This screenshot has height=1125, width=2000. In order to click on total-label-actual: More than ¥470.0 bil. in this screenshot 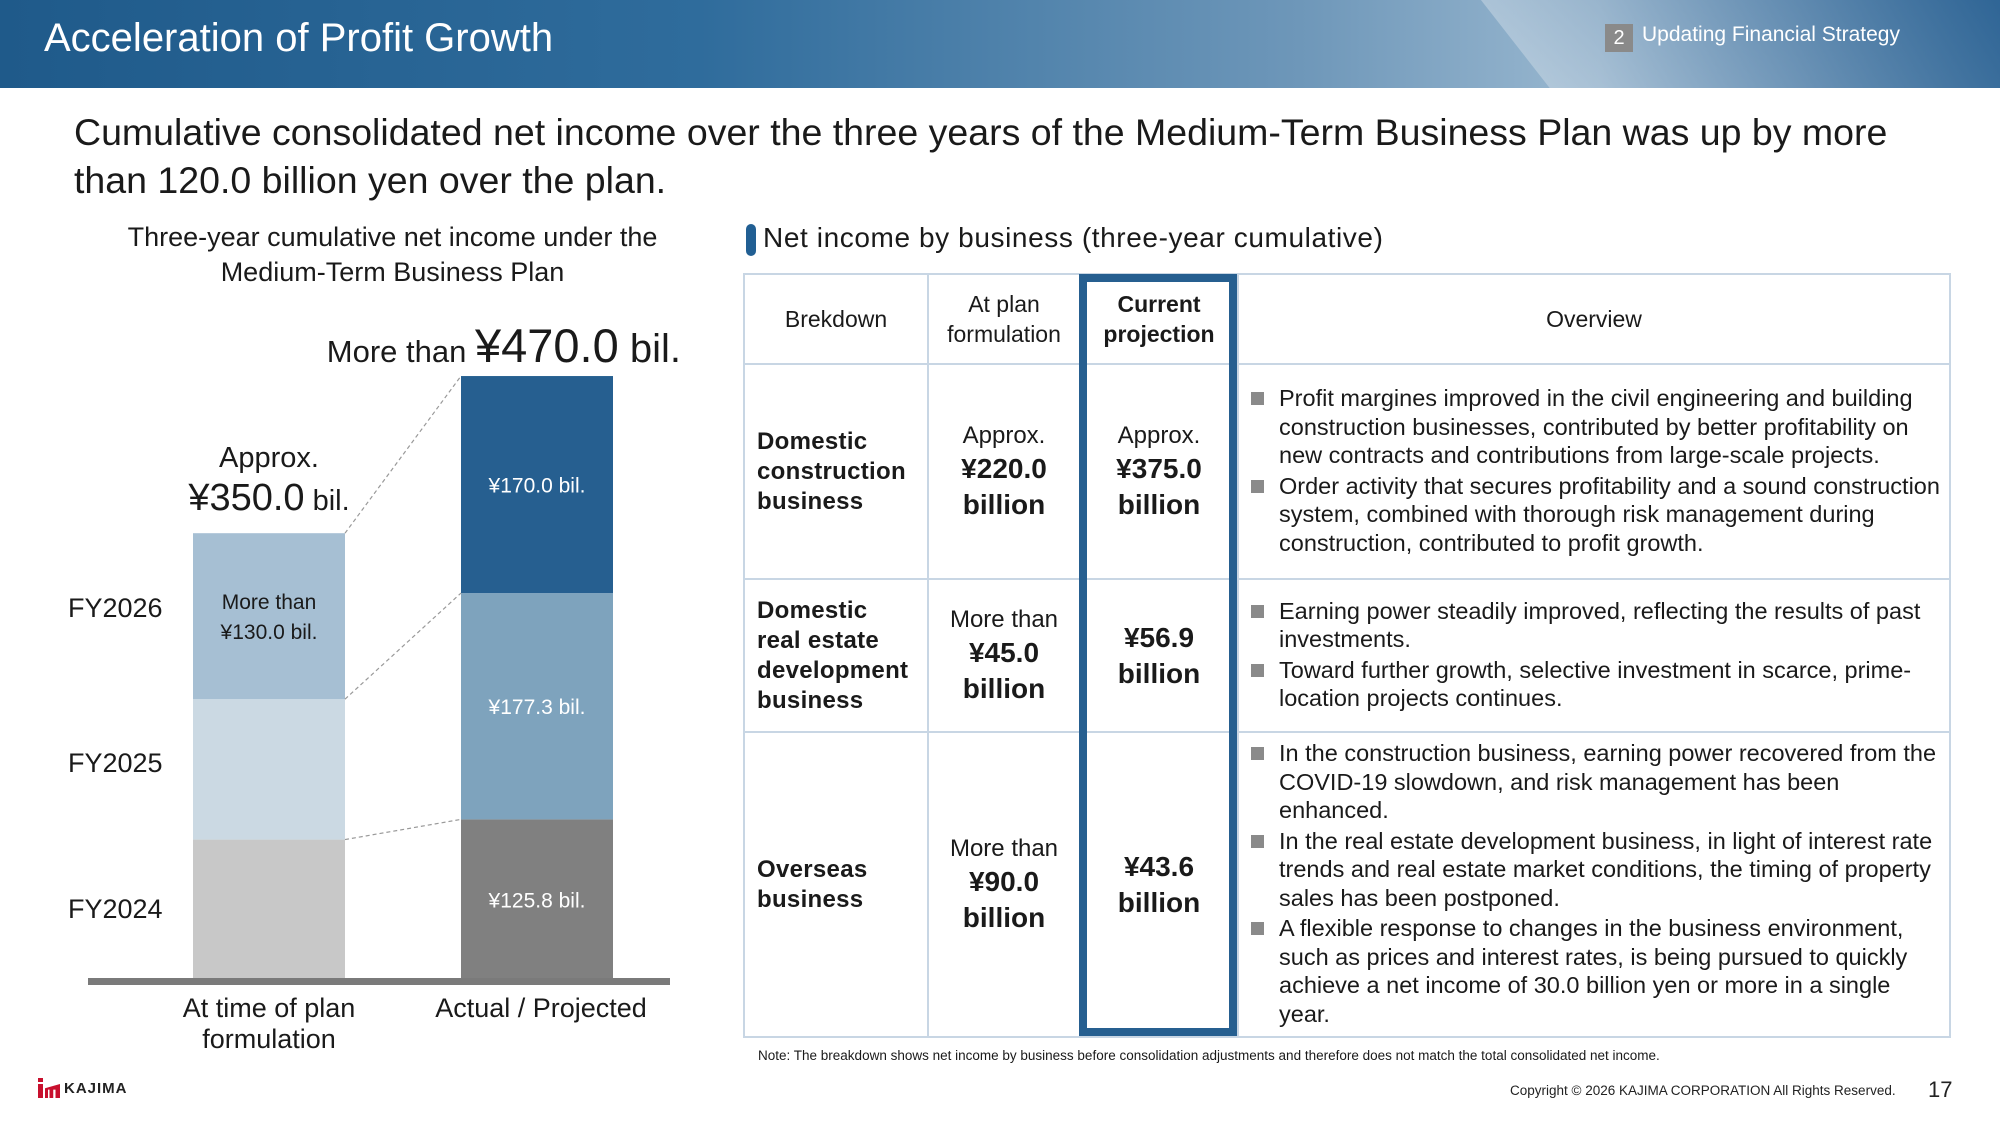, I will do `click(504, 346)`.